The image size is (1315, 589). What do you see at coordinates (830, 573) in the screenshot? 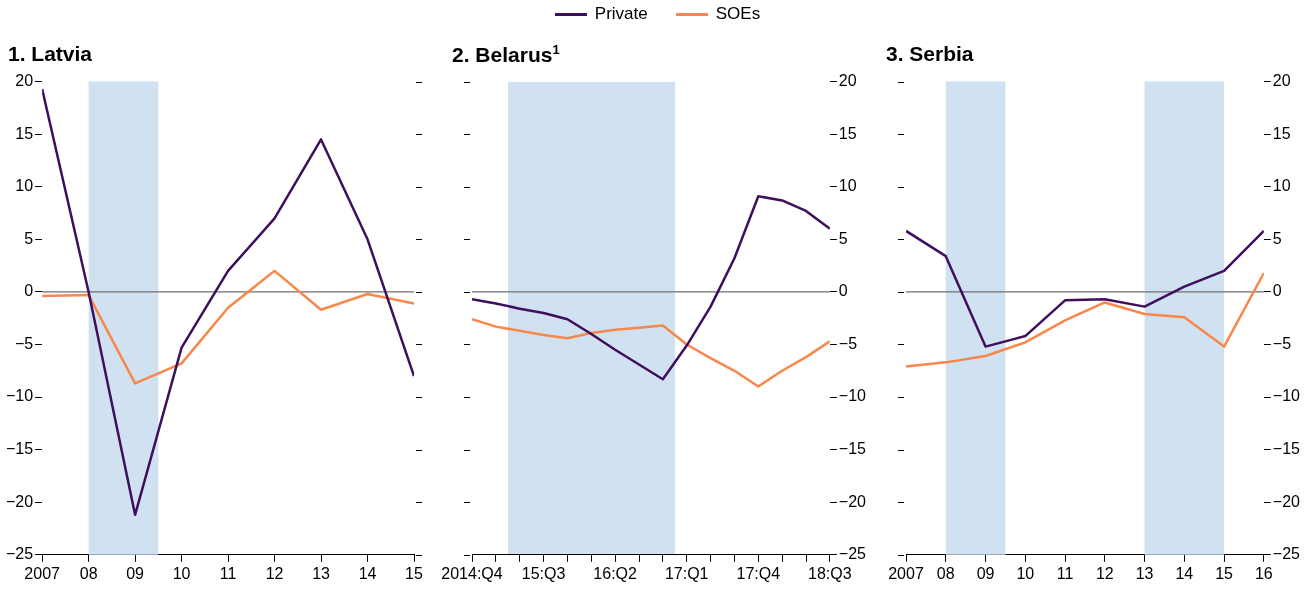
I see `x-tick-label: 18:Q3` at bounding box center [830, 573].